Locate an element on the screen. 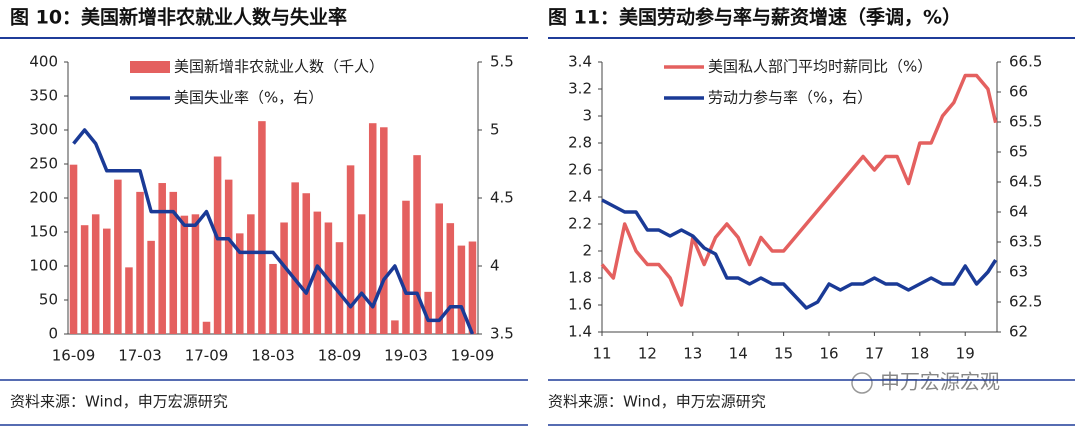 This screenshot has height=431, width=1080. y-tick-label: 200 is located at coordinates (43, 198).